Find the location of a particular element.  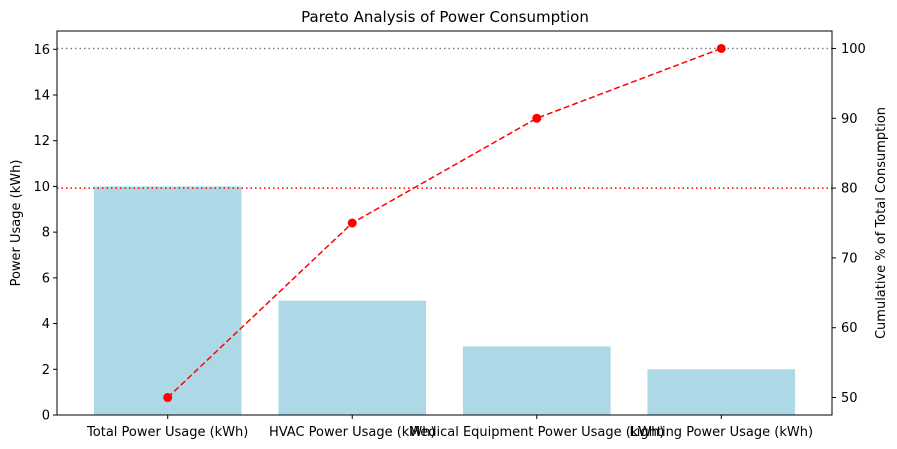

left-y-axis: 0 2 4 6 8 10 12 14 16 is located at coordinates (45, 233).